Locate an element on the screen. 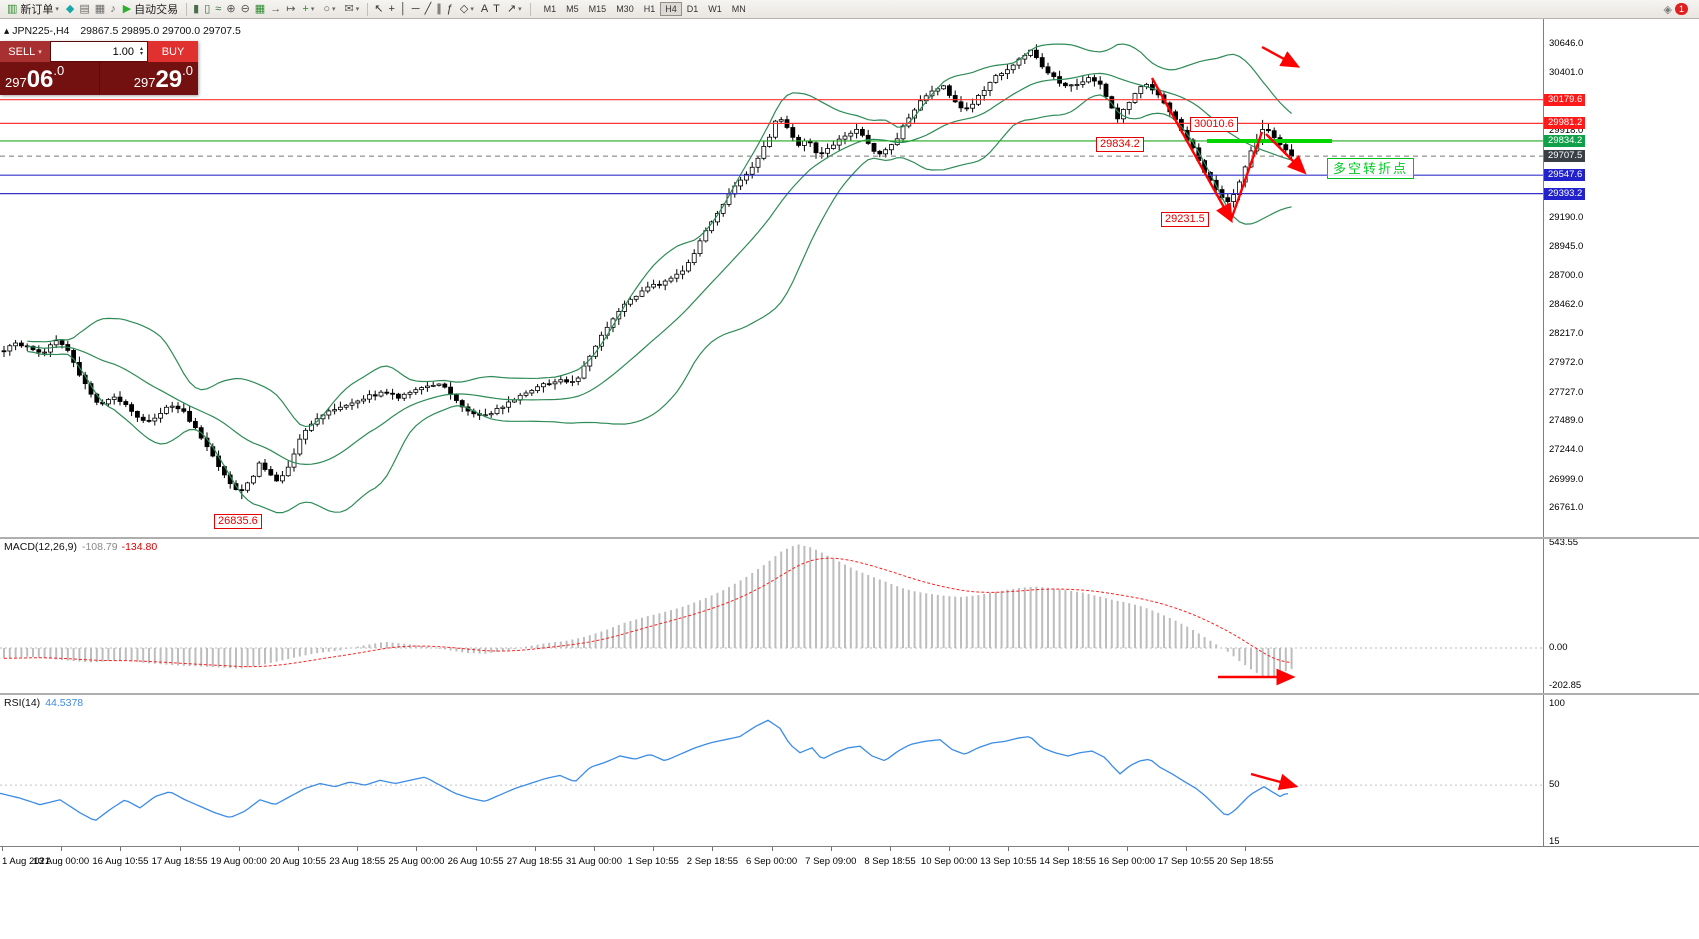 The height and width of the screenshot is (939, 1699). chart-annotation-label: 30010.6 is located at coordinates (1214, 124).